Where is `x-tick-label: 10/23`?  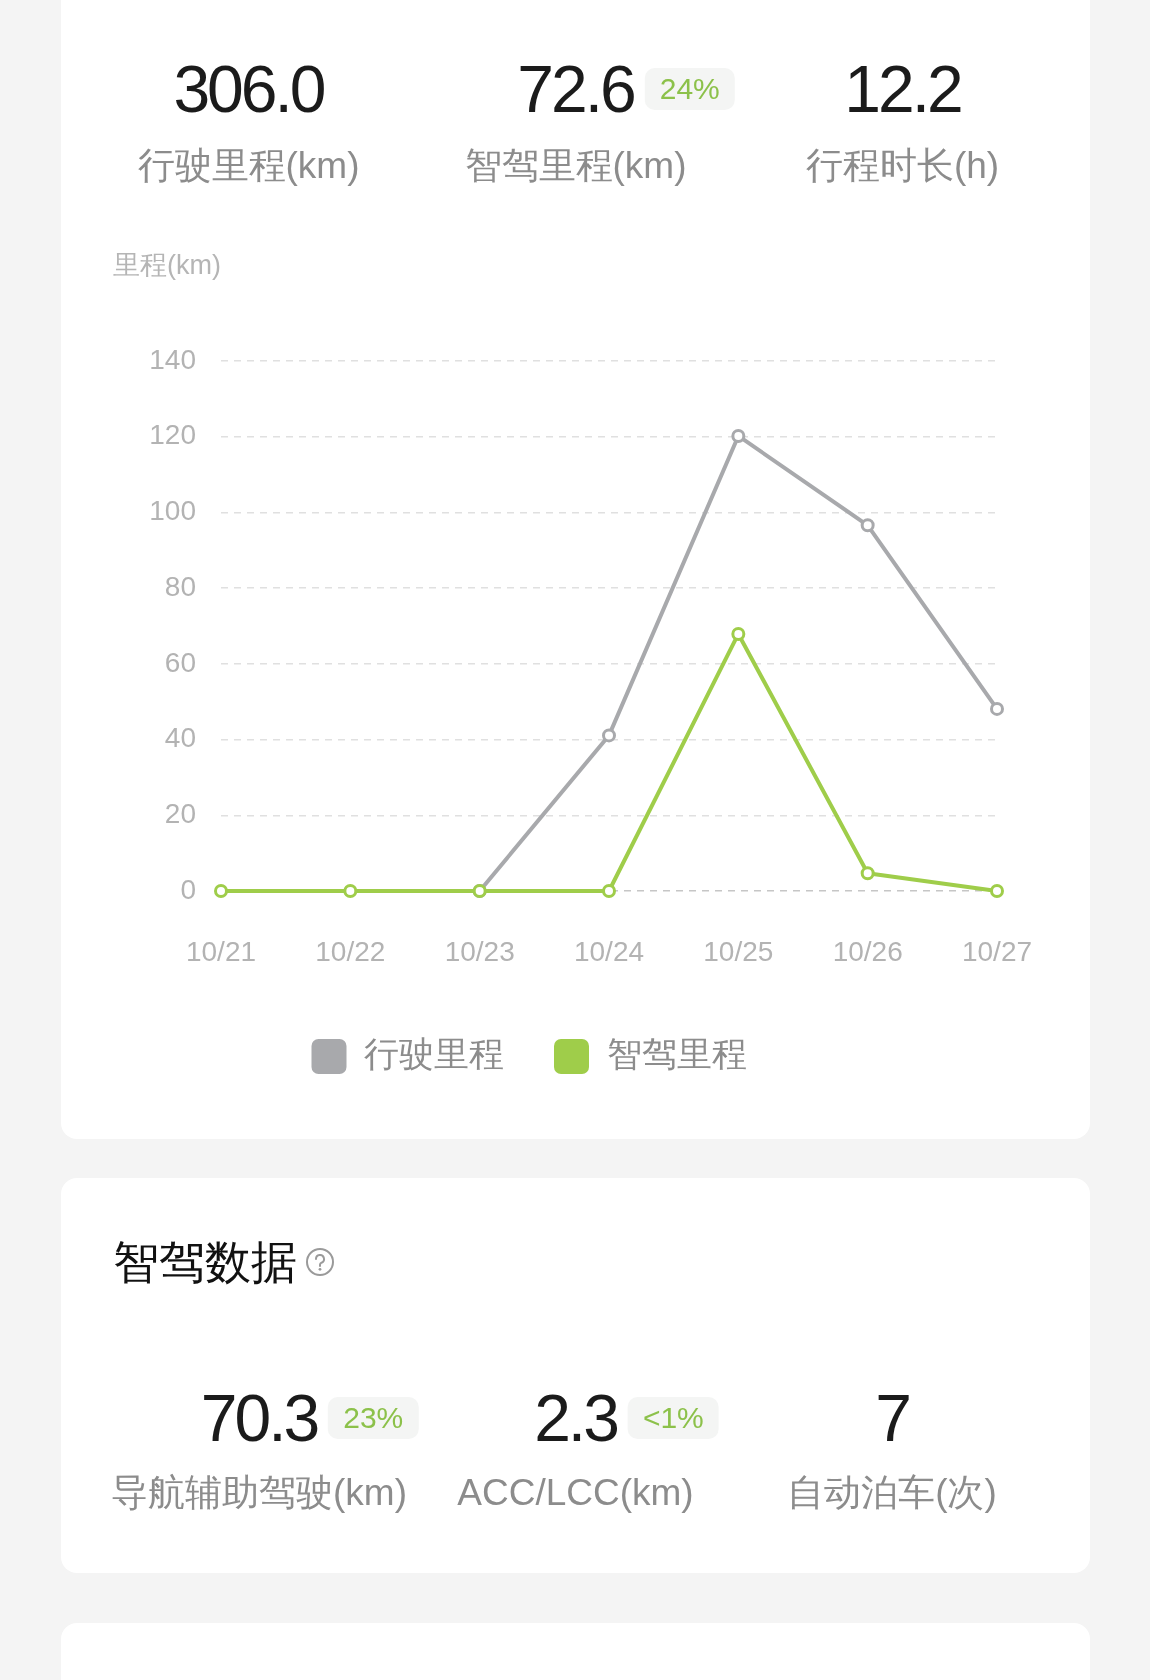
x-tick-label: 10/23 is located at coordinates (479, 951).